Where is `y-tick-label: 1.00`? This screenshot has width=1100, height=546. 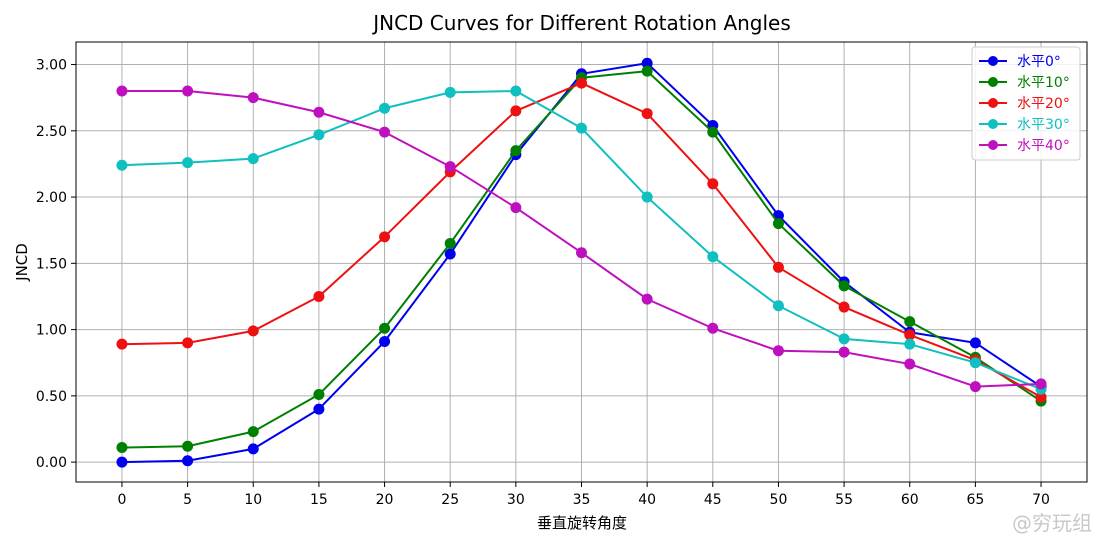 y-tick-label: 1.00 is located at coordinates (51, 331).